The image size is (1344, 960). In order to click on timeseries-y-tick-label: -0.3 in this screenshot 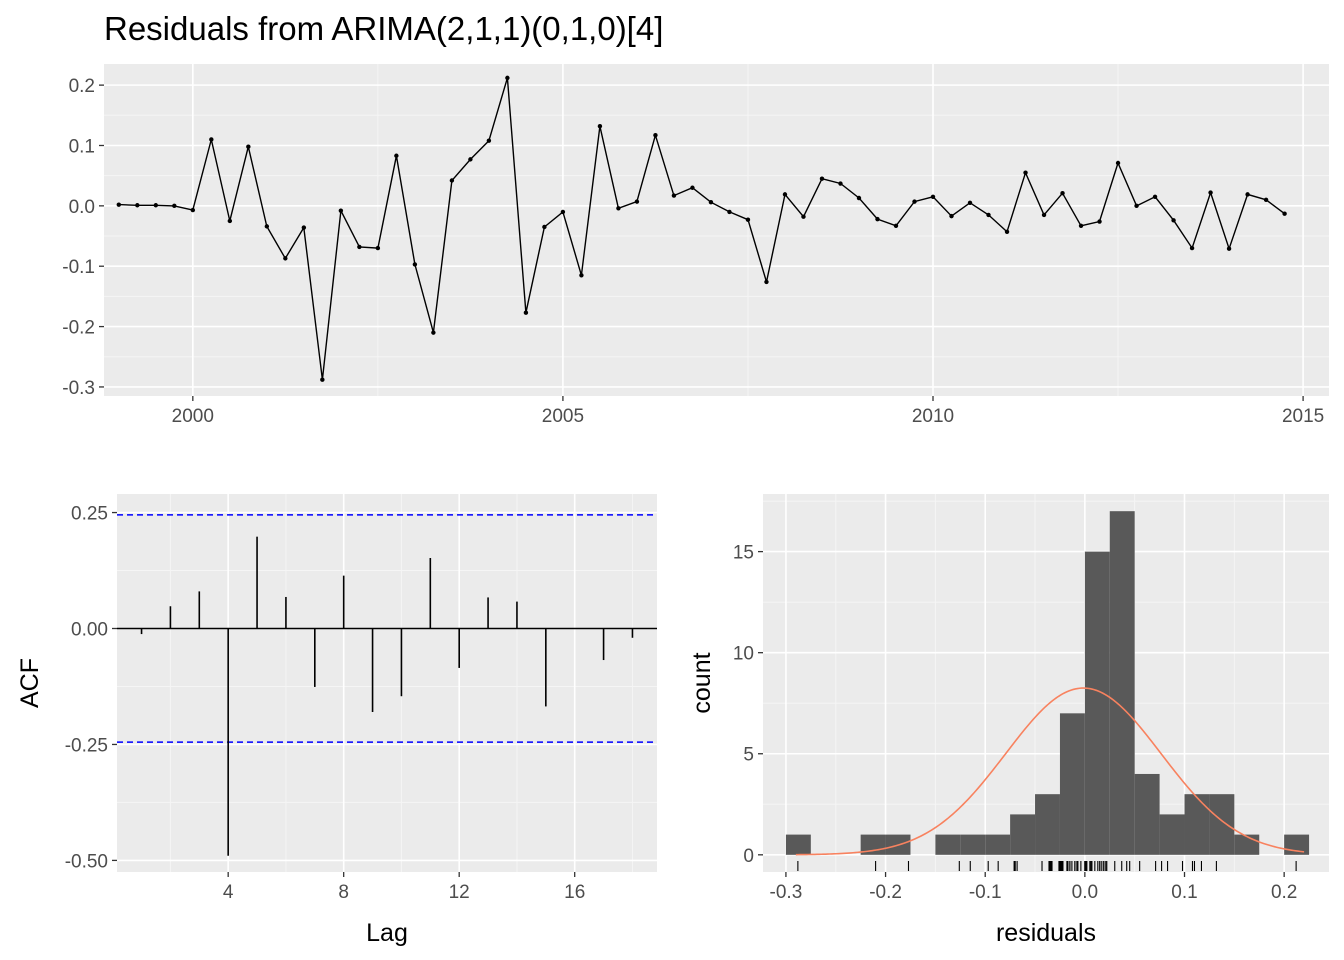, I will do `click(78, 388)`.